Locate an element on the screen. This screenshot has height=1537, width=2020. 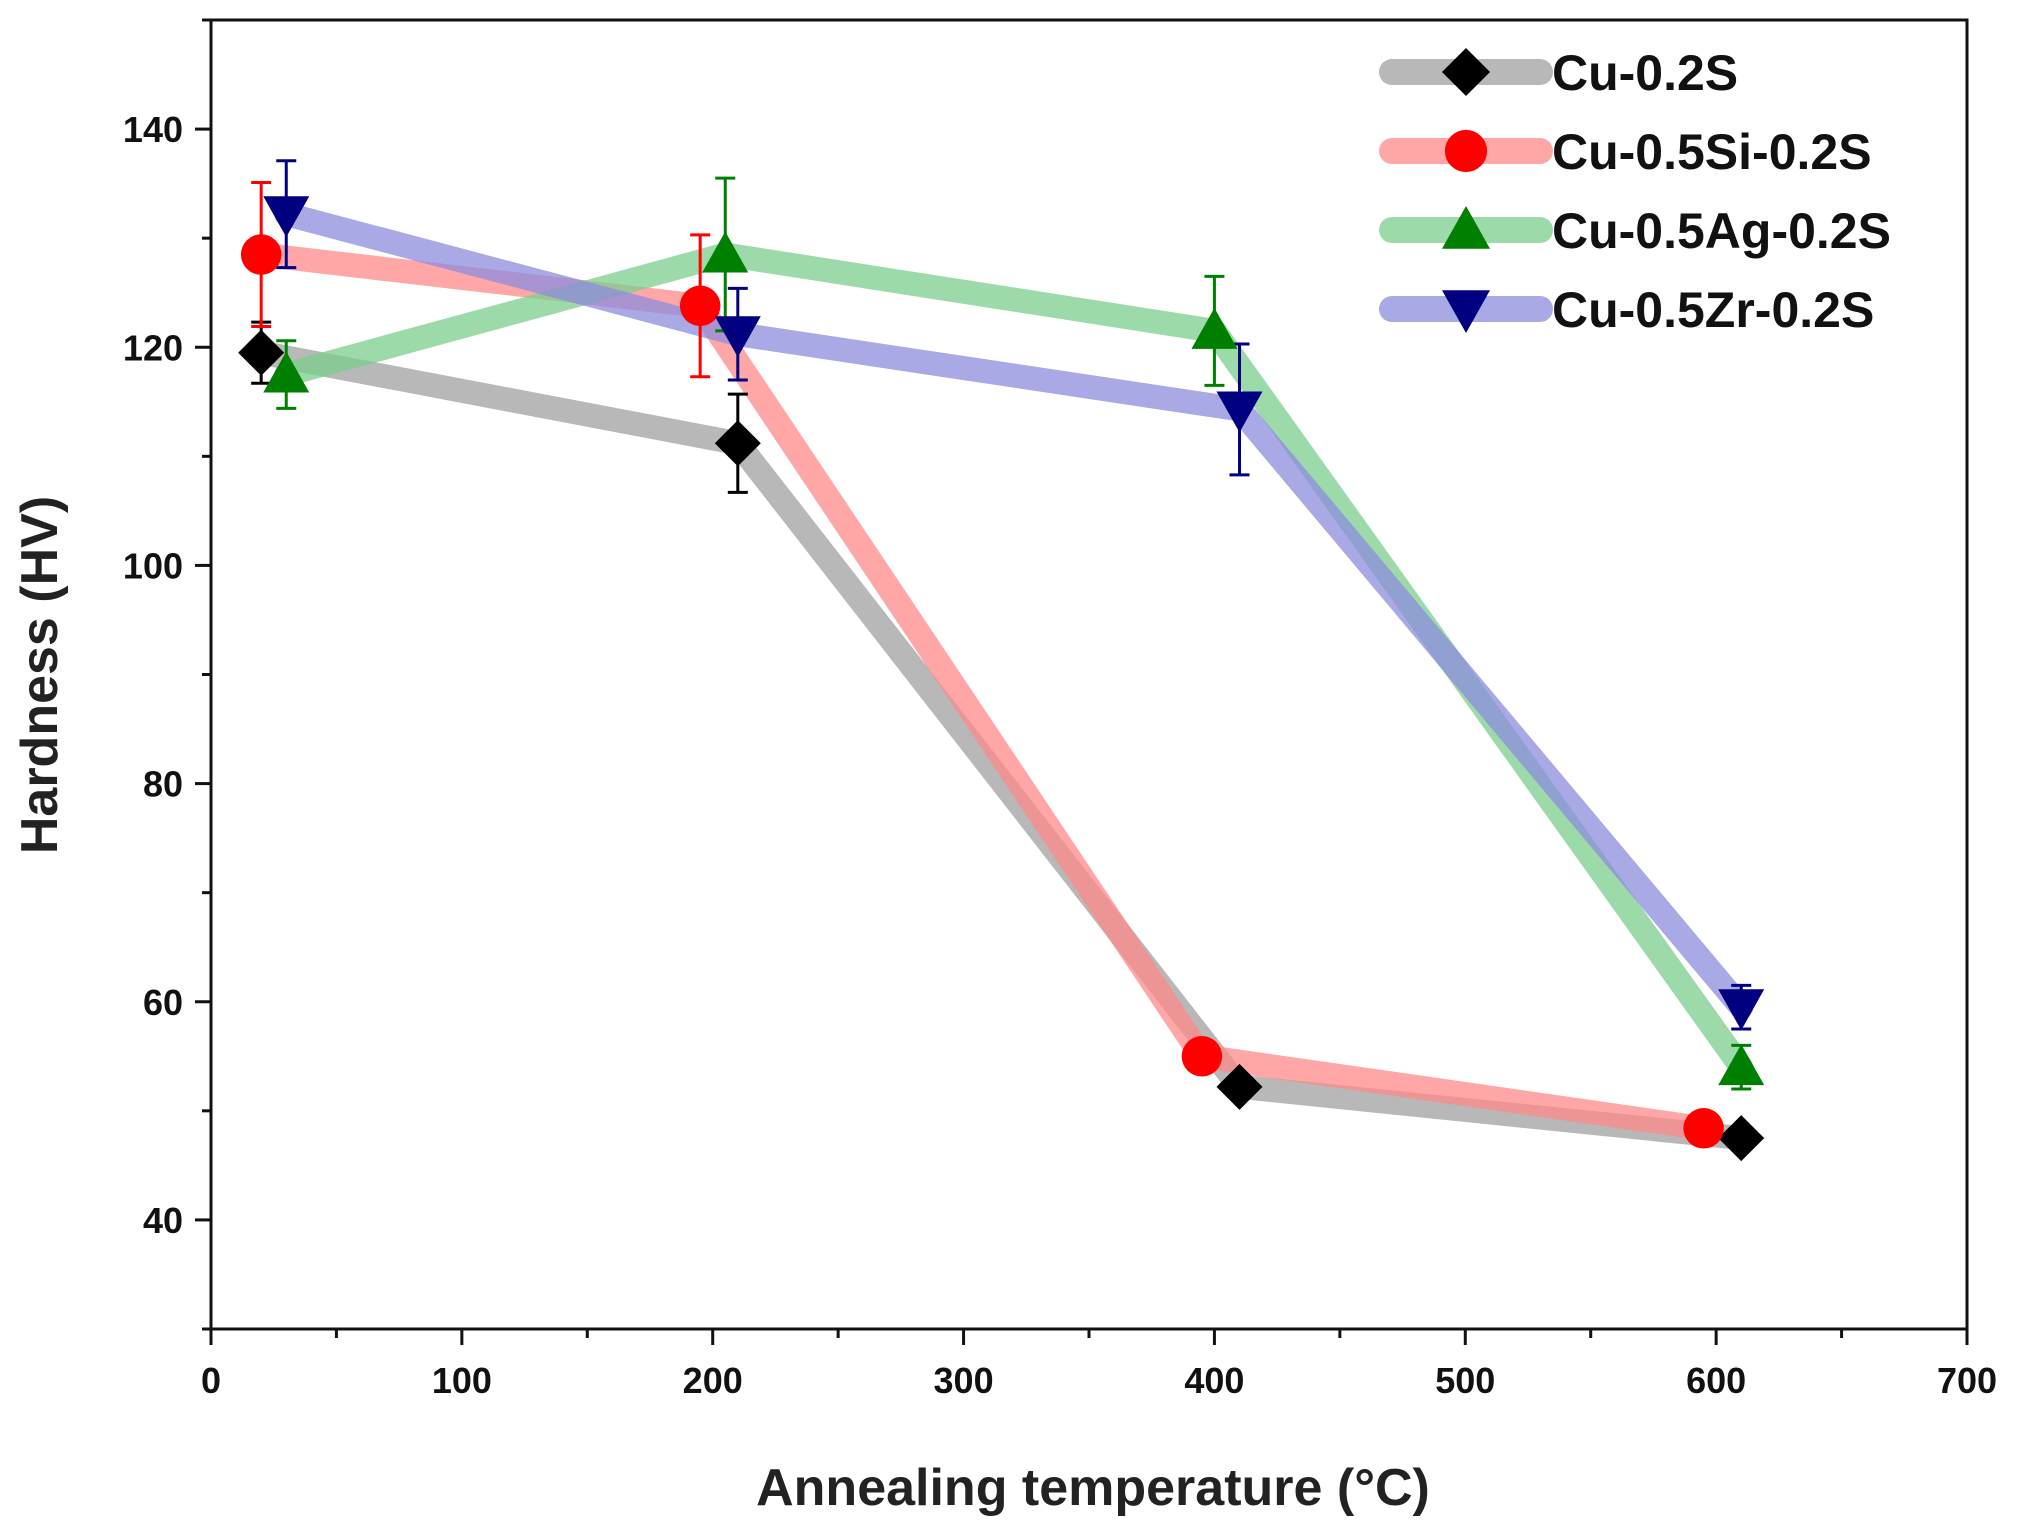
x-tick-label: 700 is located at coordinates (1967, 1380).